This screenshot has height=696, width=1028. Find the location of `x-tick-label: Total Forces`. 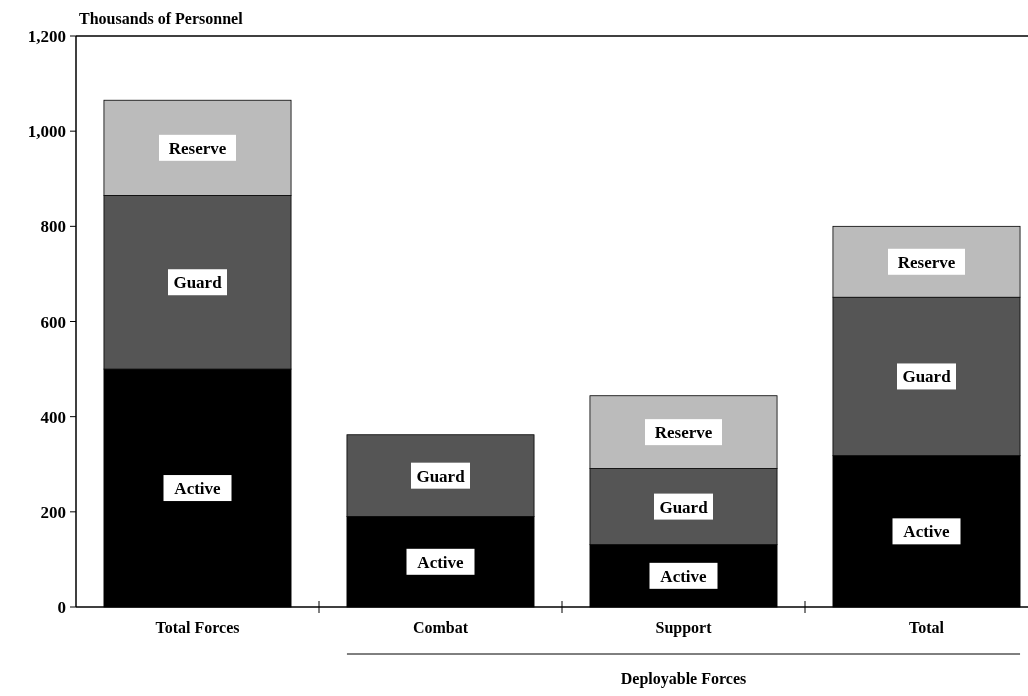

x-tick-label: Total Forces is located at coordinates (197, 627).